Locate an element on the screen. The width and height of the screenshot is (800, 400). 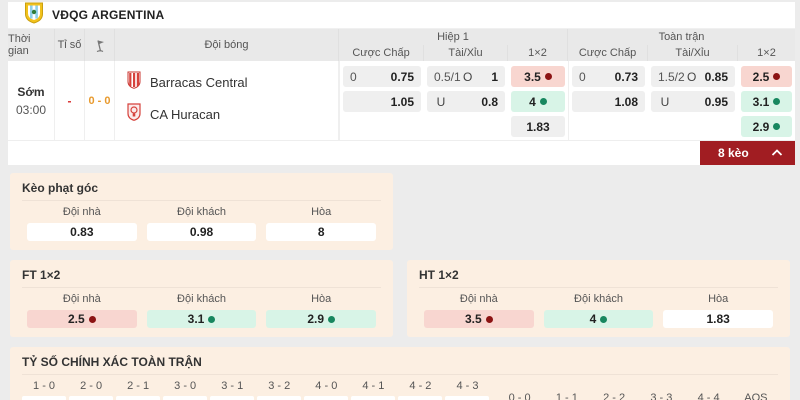
market-column-header: Đội nhà is located at coordinates (478, 299).